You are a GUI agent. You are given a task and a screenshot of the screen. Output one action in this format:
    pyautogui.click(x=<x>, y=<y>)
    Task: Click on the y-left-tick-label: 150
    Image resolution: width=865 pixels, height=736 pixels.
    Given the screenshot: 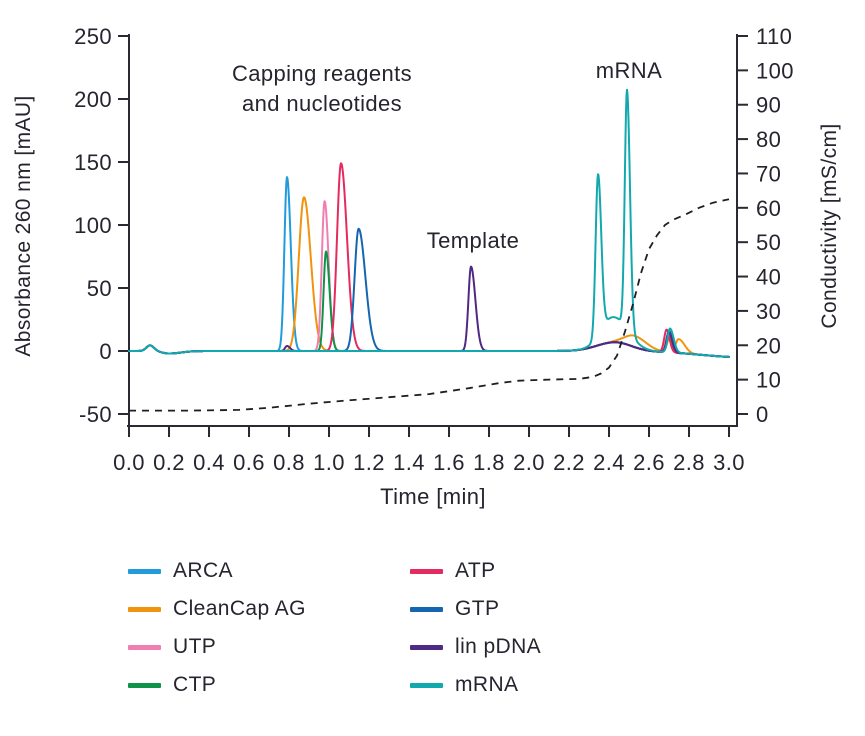 What is the action you would take?
    pyautogui.click(x=93, y=162)
    